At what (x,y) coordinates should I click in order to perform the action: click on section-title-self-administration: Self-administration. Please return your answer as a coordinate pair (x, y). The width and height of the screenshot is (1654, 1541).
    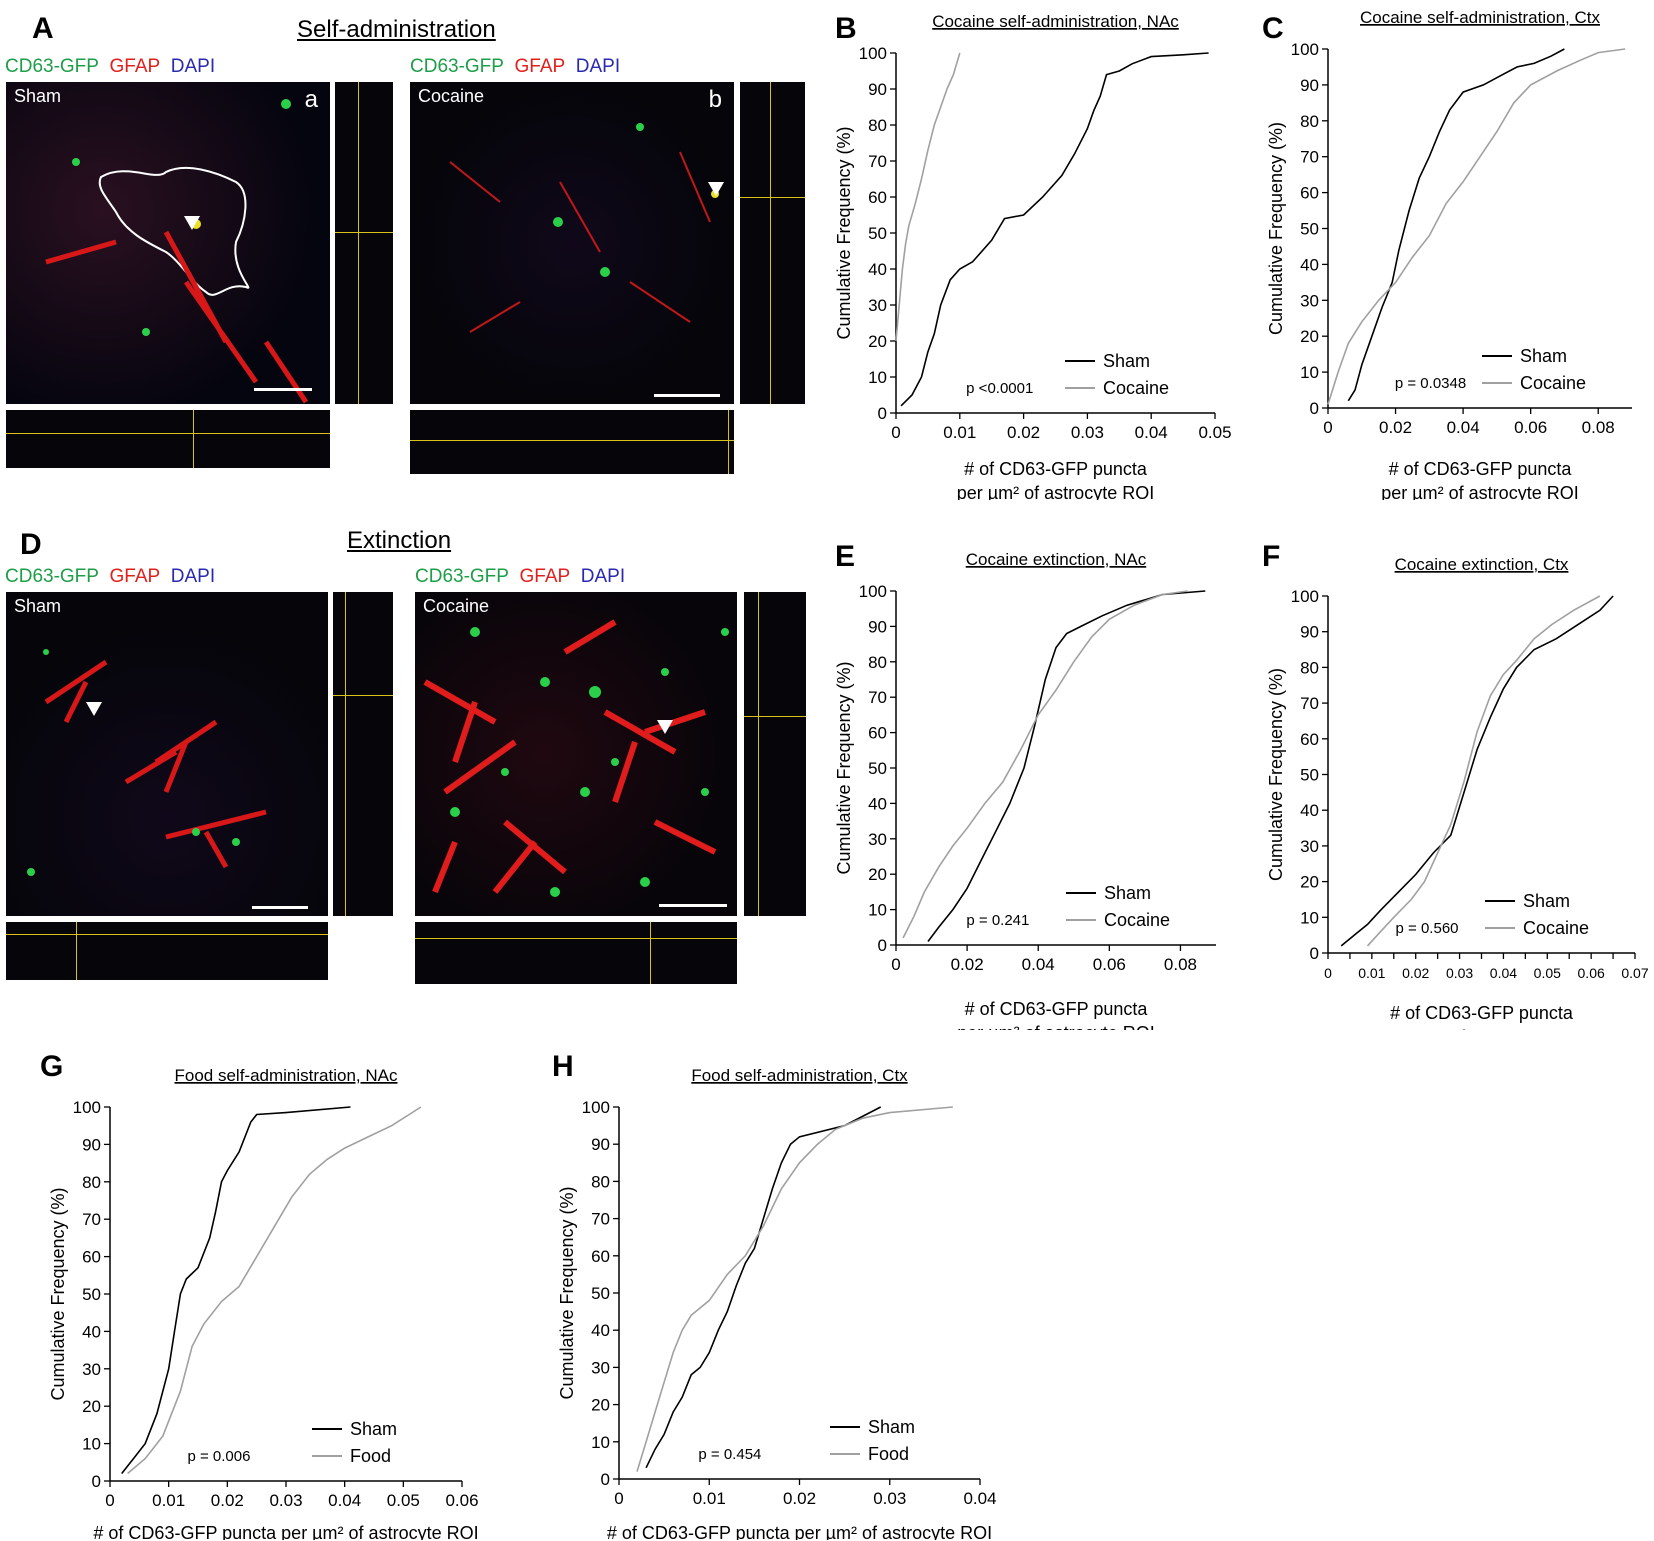
    Looking at the image, I should click on (396, 29).